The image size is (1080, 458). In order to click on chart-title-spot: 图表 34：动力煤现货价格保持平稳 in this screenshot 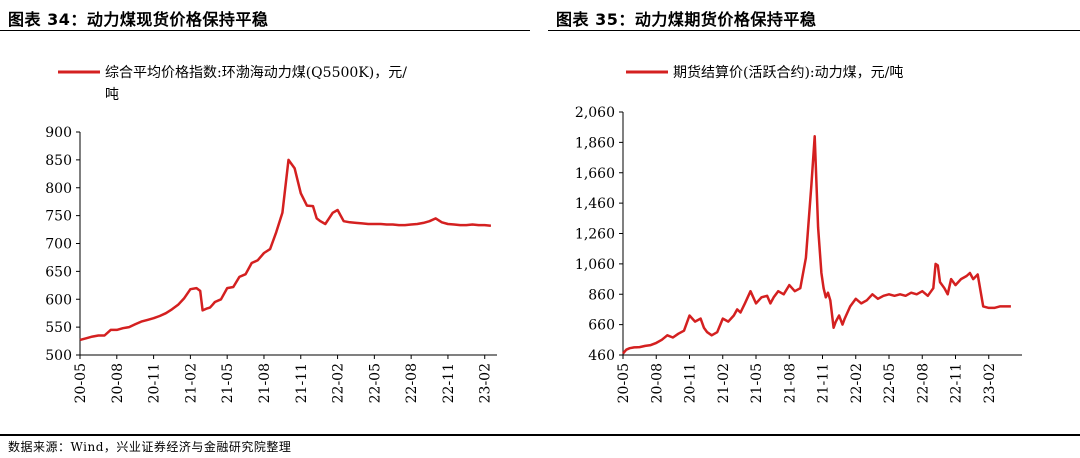, I will do `click(138, 19)`.